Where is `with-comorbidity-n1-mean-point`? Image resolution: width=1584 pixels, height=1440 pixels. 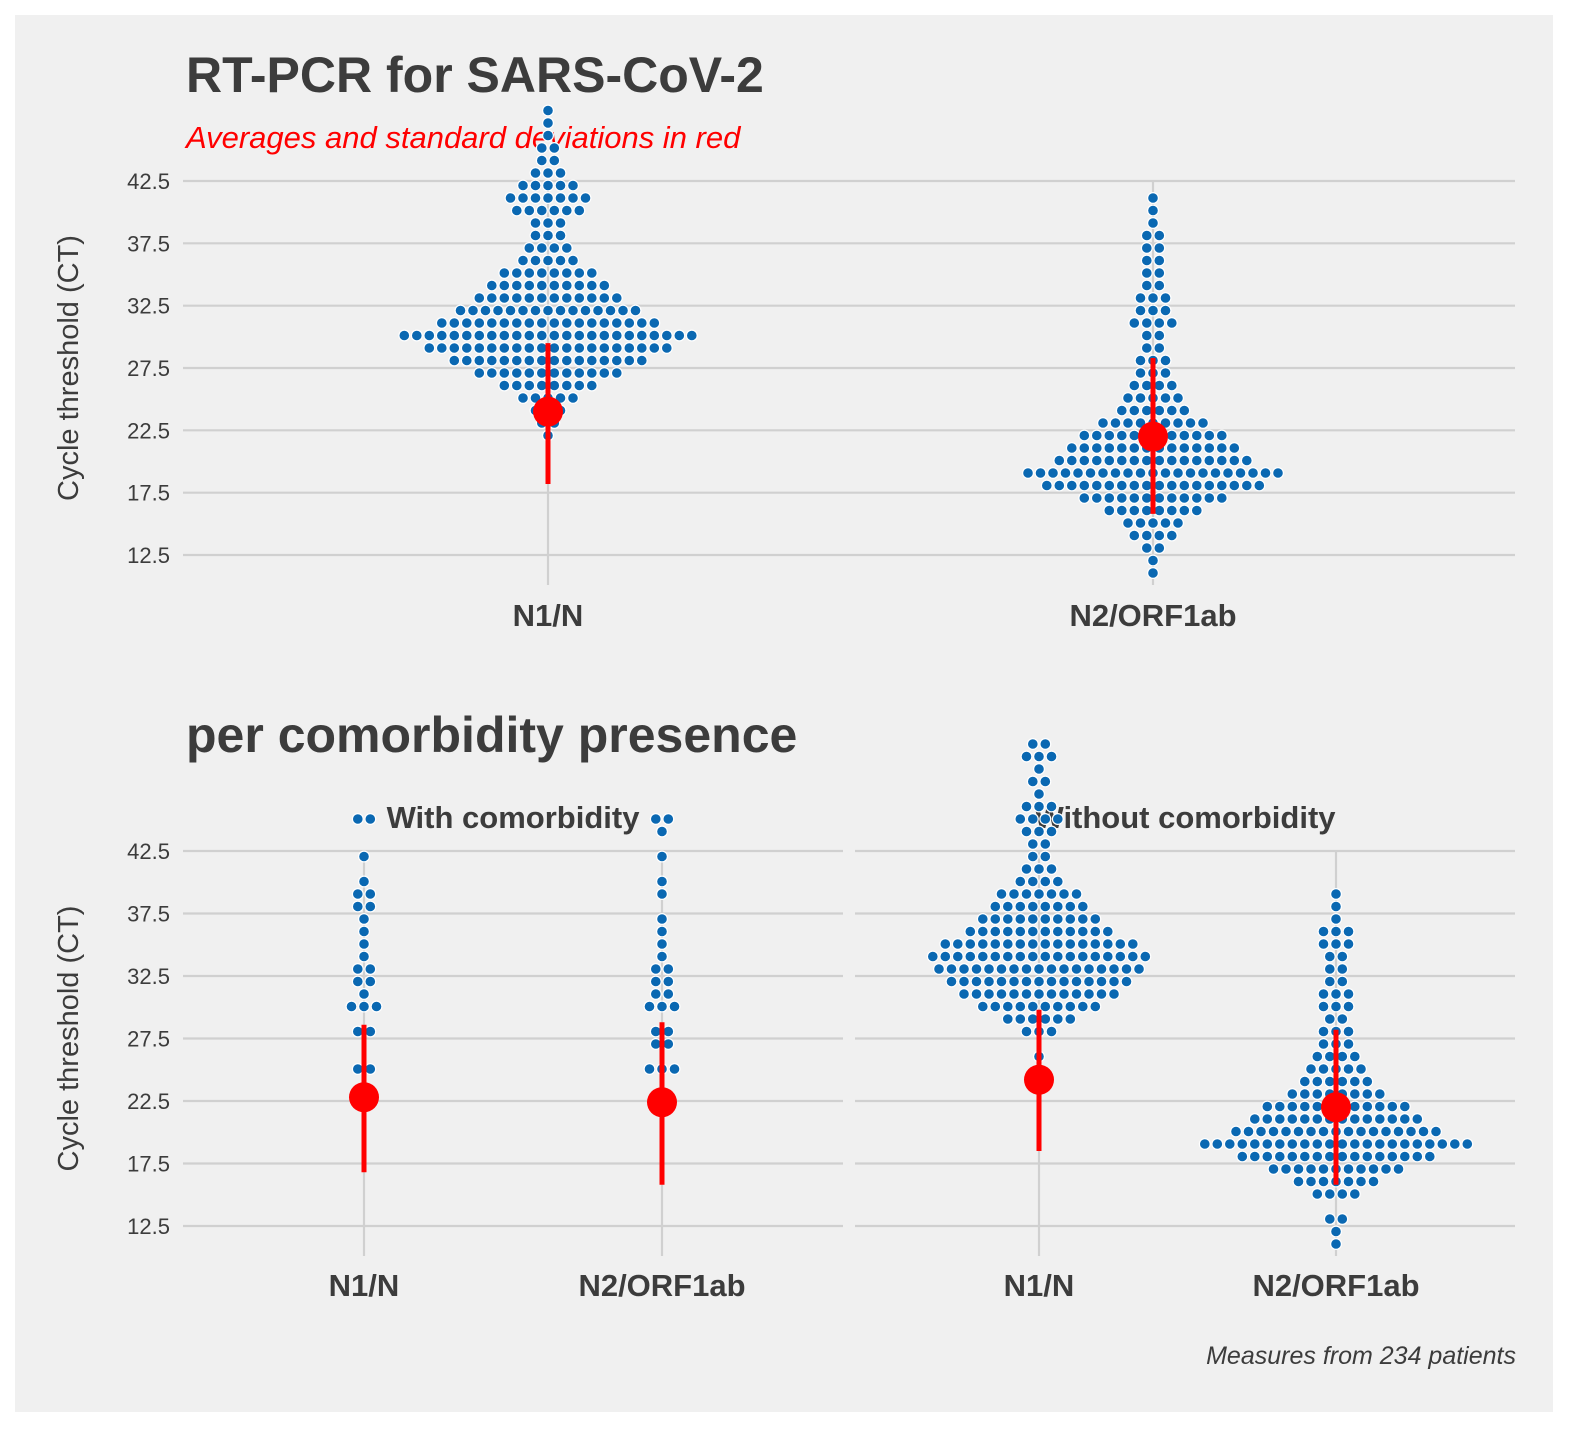 with-comorbidity-n1-mean-point is located at coordinates (364, 1097).